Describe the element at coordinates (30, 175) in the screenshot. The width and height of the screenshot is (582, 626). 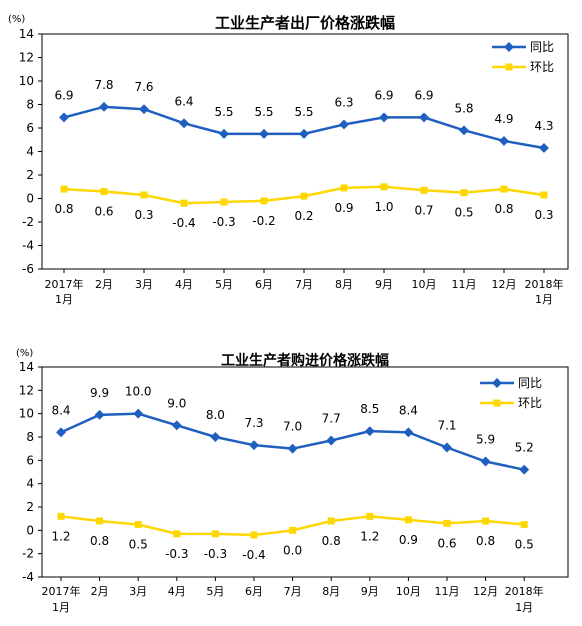
I see `y-tick-label: 2` at that location.